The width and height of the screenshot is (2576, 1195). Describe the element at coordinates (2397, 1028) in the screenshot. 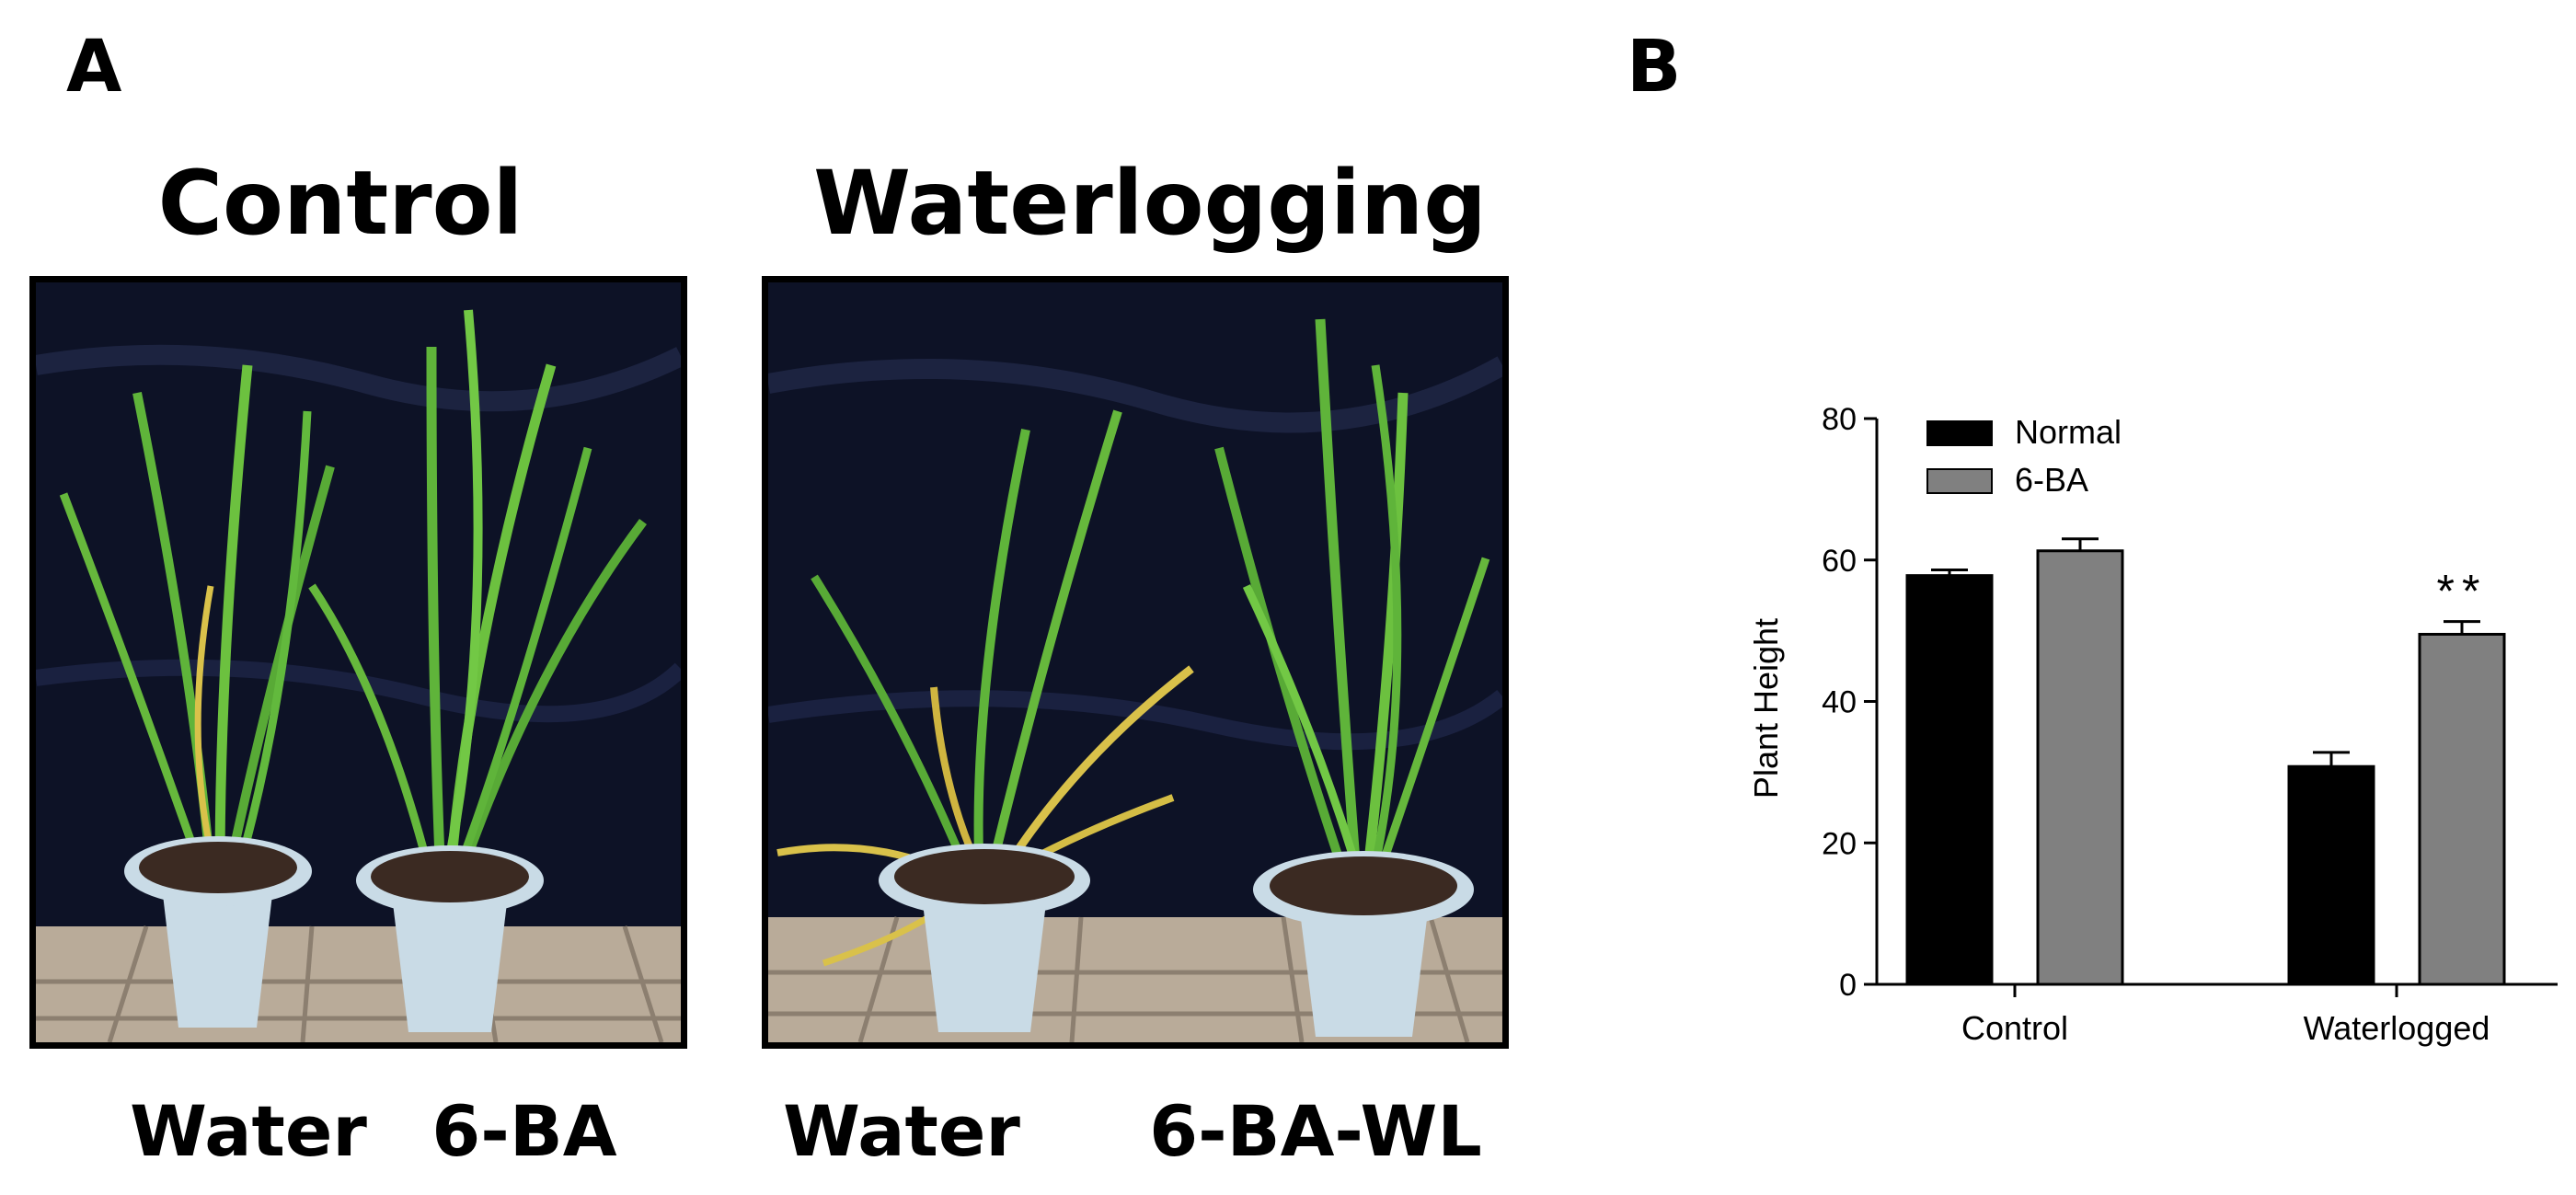

I see `x-tick-label: Waterlogged` at that location.